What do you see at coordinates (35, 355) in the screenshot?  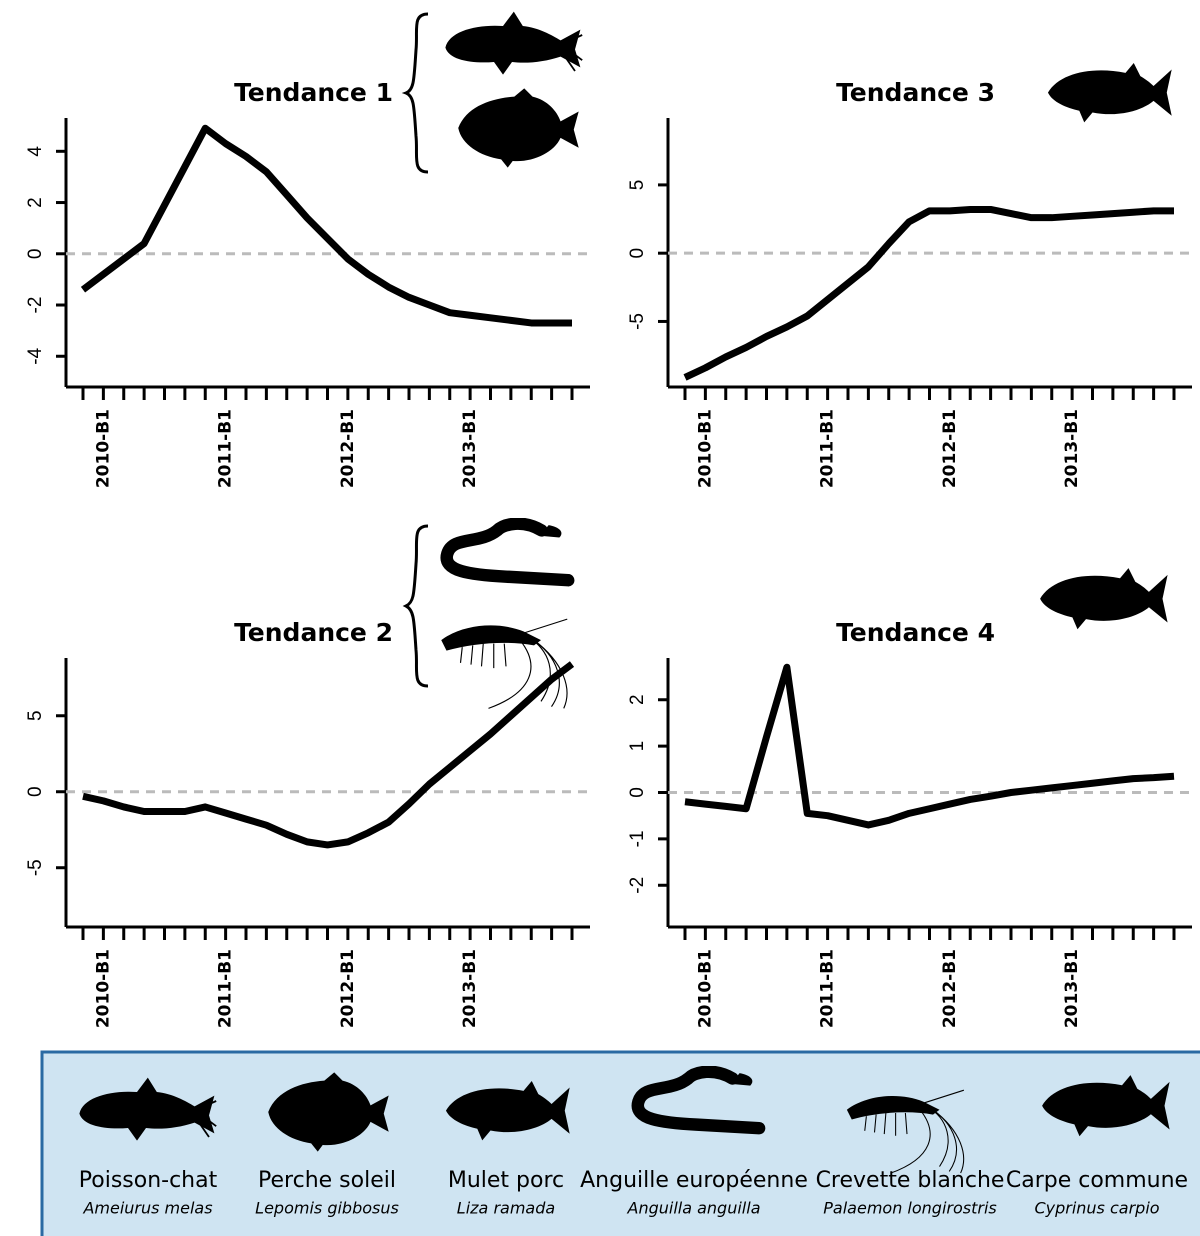 I see `y-tick-label: -4` at bounding box center [35, 355].